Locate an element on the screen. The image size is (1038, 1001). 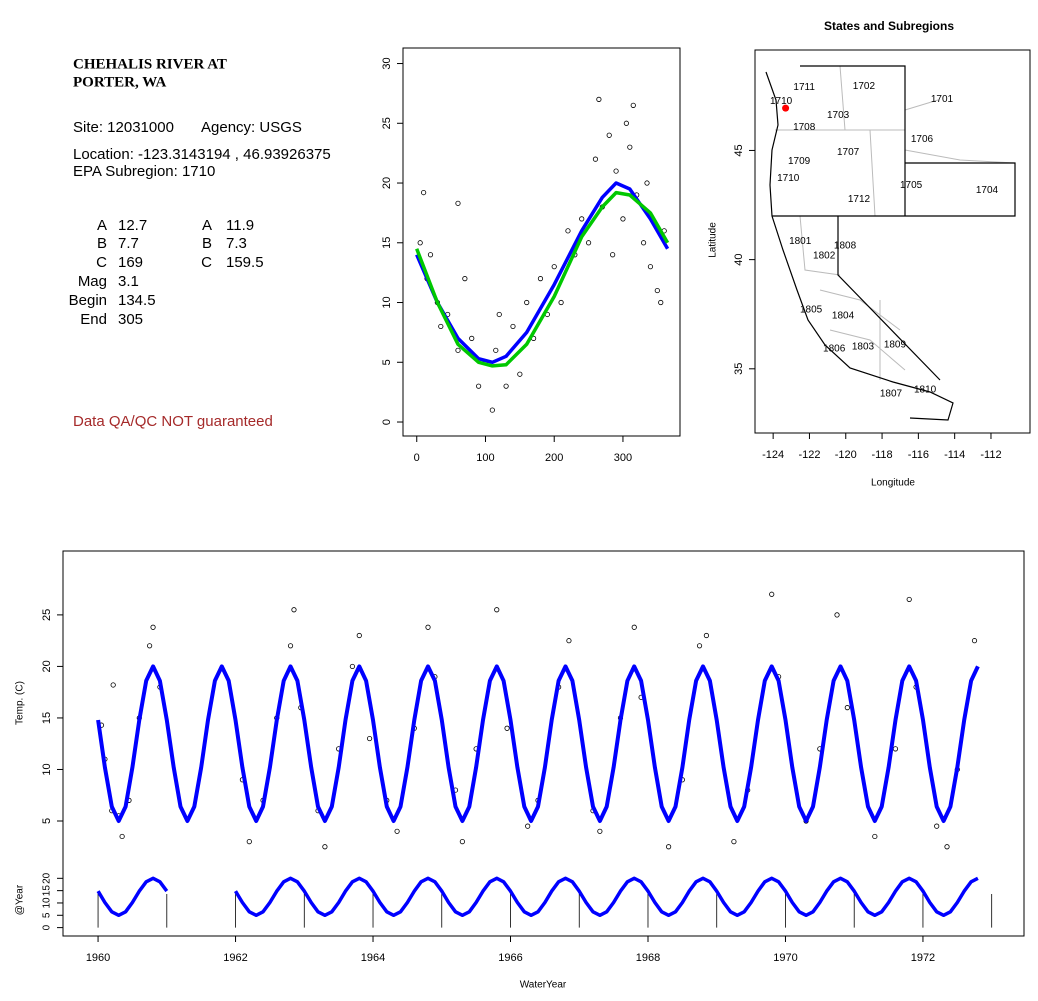
y-tick-label: 0 is located at coordinates (387, 422).